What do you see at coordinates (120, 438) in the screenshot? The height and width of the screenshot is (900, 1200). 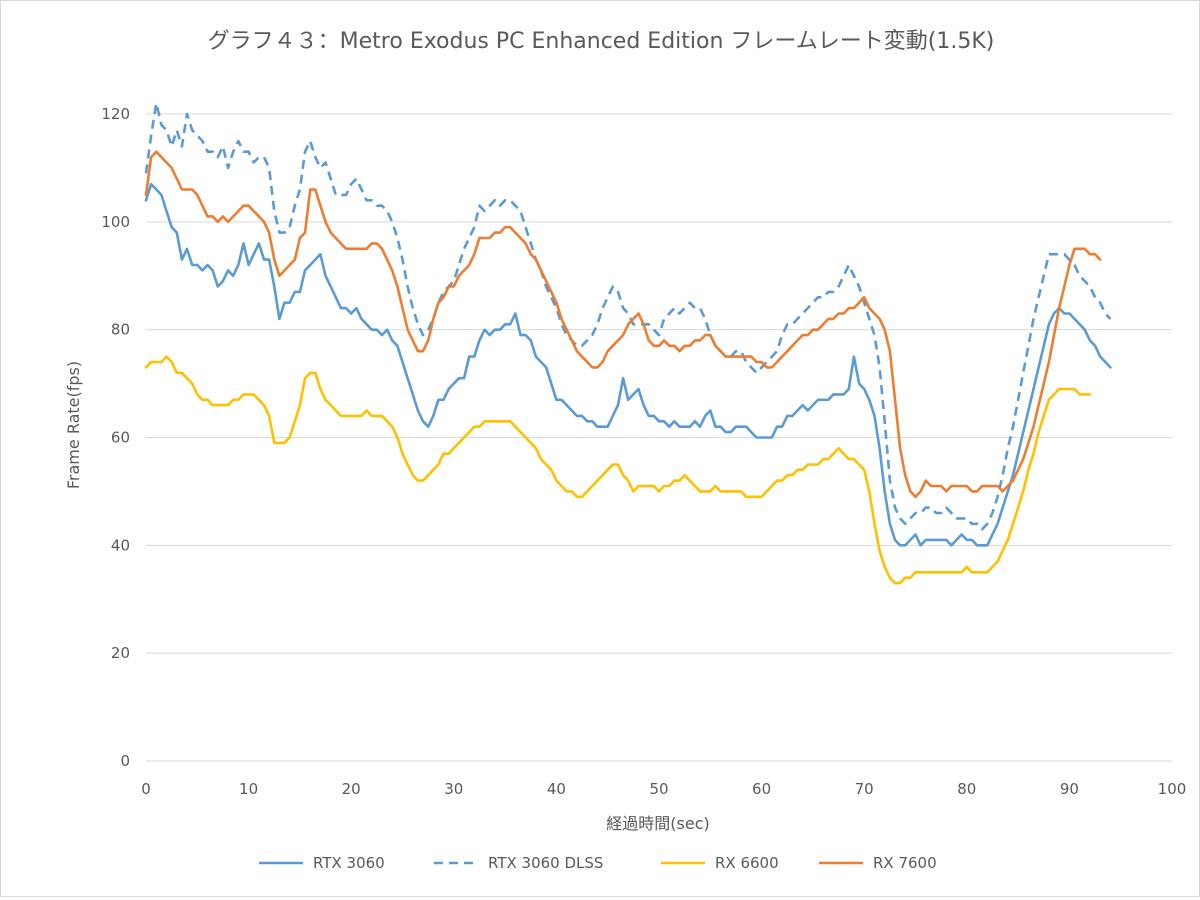 I see `y-tick-label: 60` at bounding box center [120, 438].